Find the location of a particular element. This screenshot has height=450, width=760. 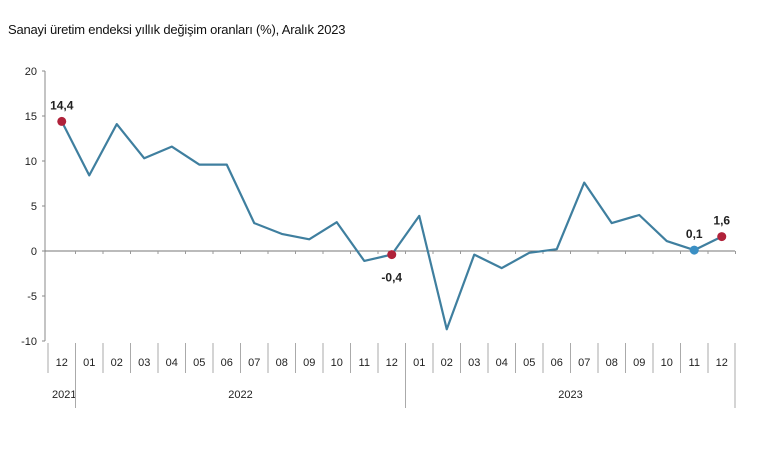

y-tick-label: 0 is located at coordinates (34, 252).